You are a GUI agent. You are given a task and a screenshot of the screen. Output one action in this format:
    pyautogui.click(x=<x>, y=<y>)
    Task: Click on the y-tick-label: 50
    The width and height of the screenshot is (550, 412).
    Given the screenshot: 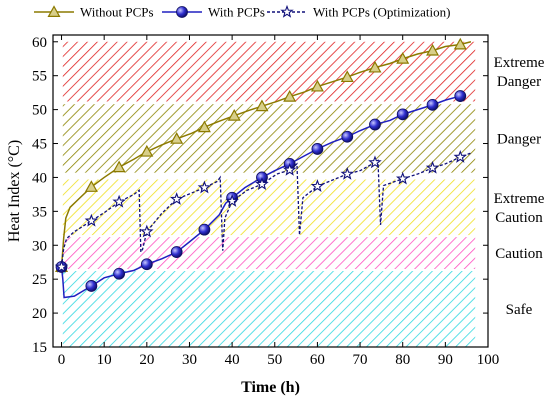 What is the action you would take?
    pyautogui.click(x=39, y=111)
    